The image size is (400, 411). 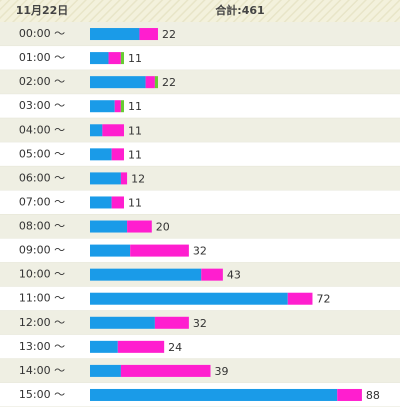 I want to click on row-label: 04:00 ～, so click(x=42, y=129).